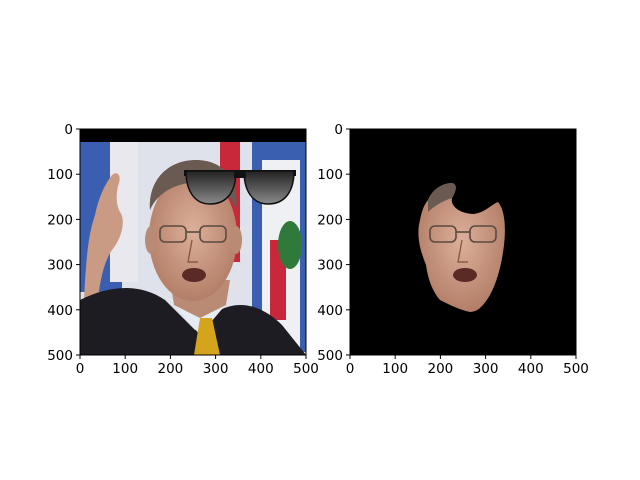 The width and height of the screenshot is (640, 480). Describe the element at coordinates (463, 234) in the screenshot. I see `masked-eyeglasses` at that location.